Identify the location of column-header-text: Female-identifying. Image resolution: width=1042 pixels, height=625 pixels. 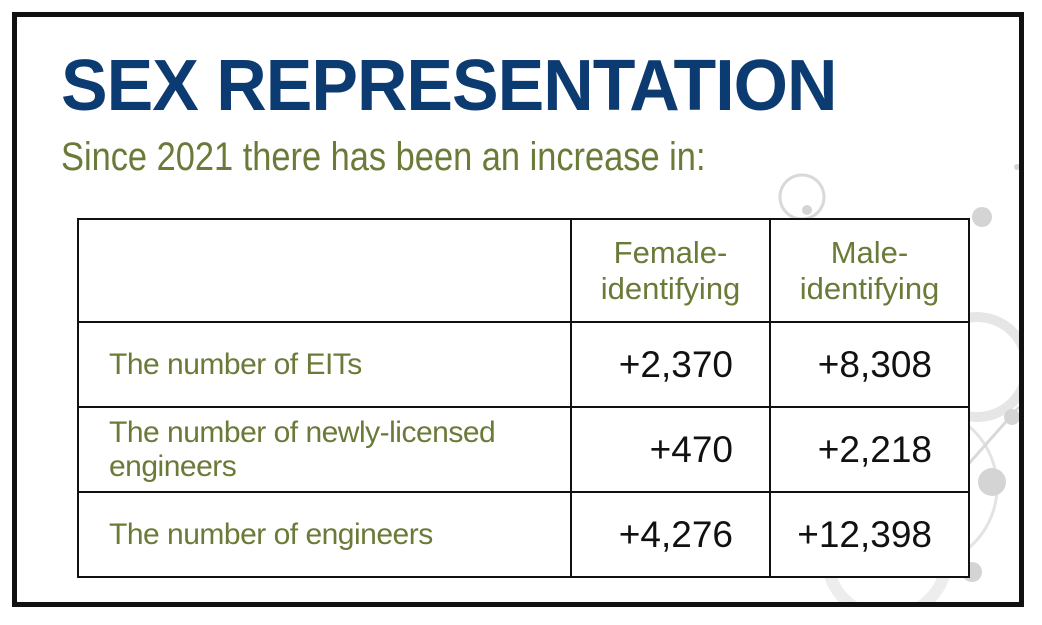
(670, 270).